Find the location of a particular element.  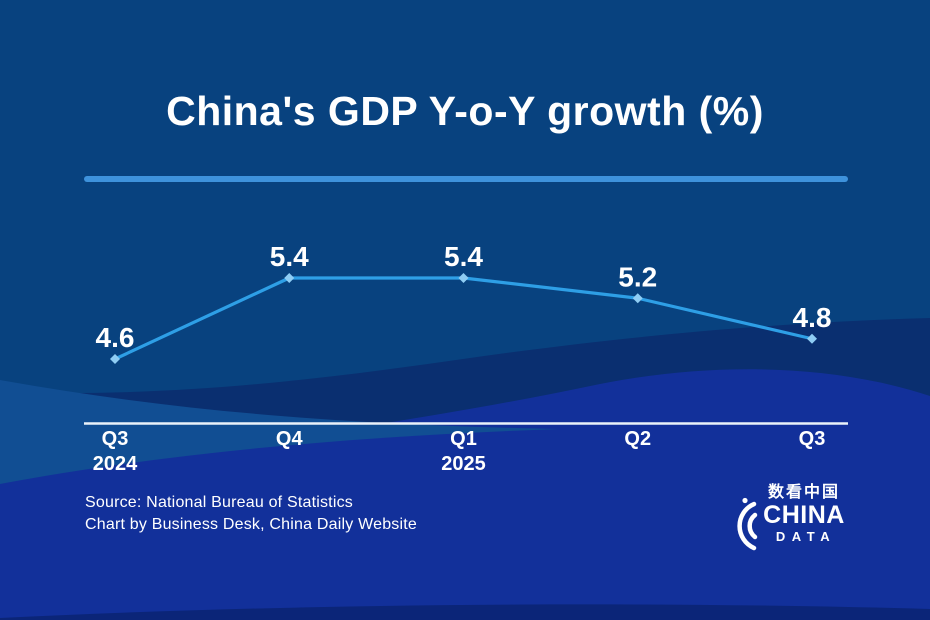

title-divider is located at coordinates (466, 179).